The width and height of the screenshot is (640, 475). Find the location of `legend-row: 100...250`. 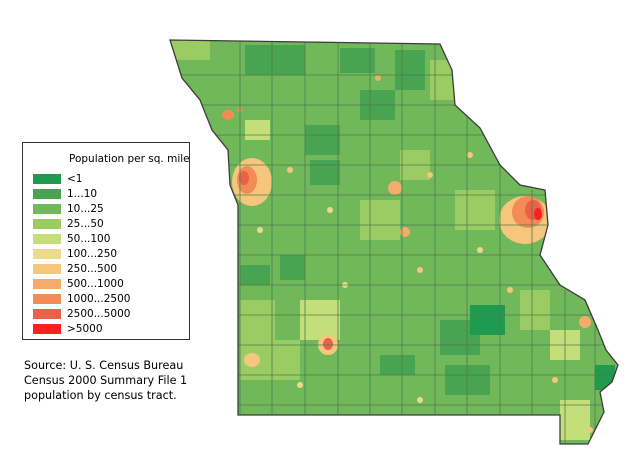

legend-row: 100...250 is located at coordinates (107, 253).